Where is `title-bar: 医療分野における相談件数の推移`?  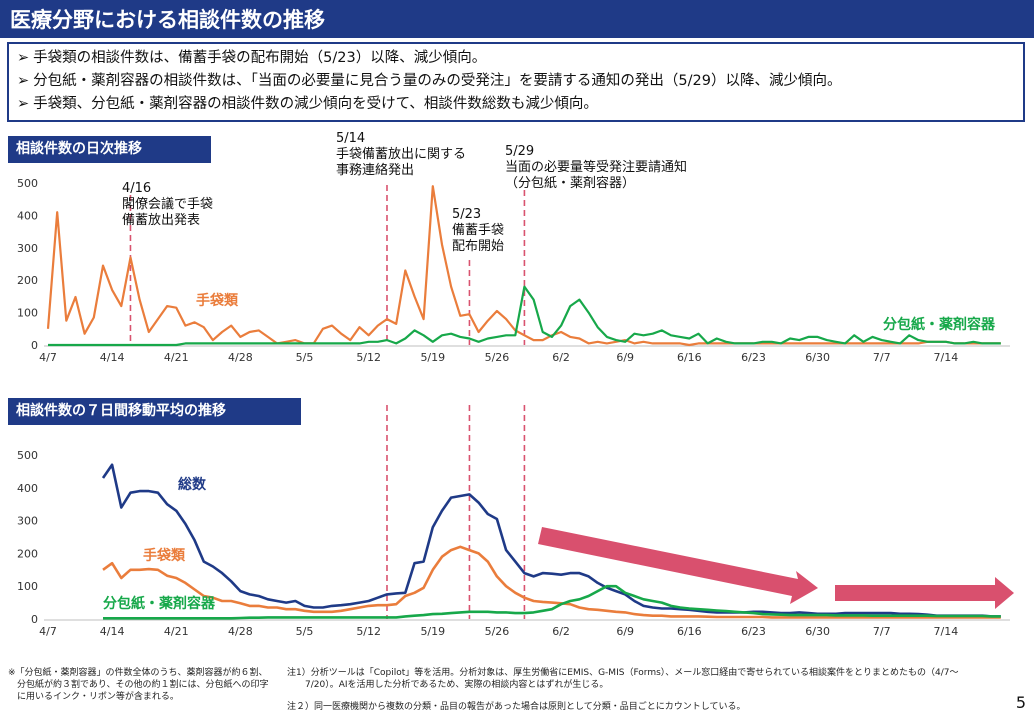 title-bar: 医療分野における相談件数の推移 is located at coordinates (517, 19).